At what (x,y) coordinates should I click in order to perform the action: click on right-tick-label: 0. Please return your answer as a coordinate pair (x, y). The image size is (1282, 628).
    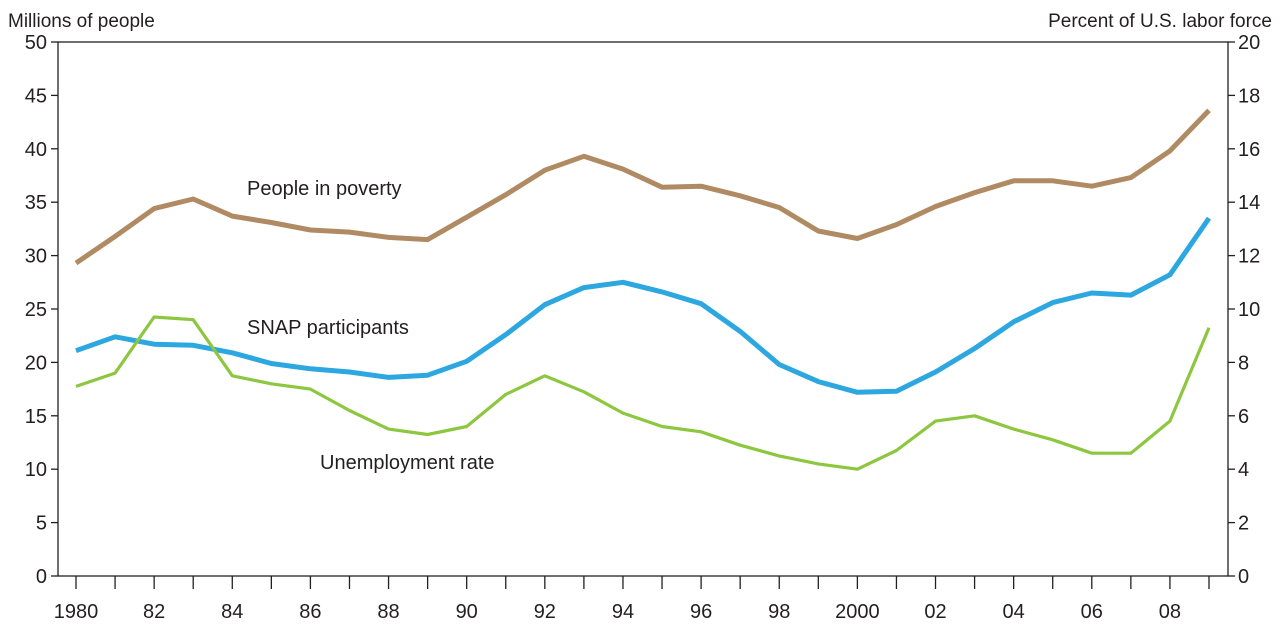
    Looking at the image, I should click on (1243, 577).